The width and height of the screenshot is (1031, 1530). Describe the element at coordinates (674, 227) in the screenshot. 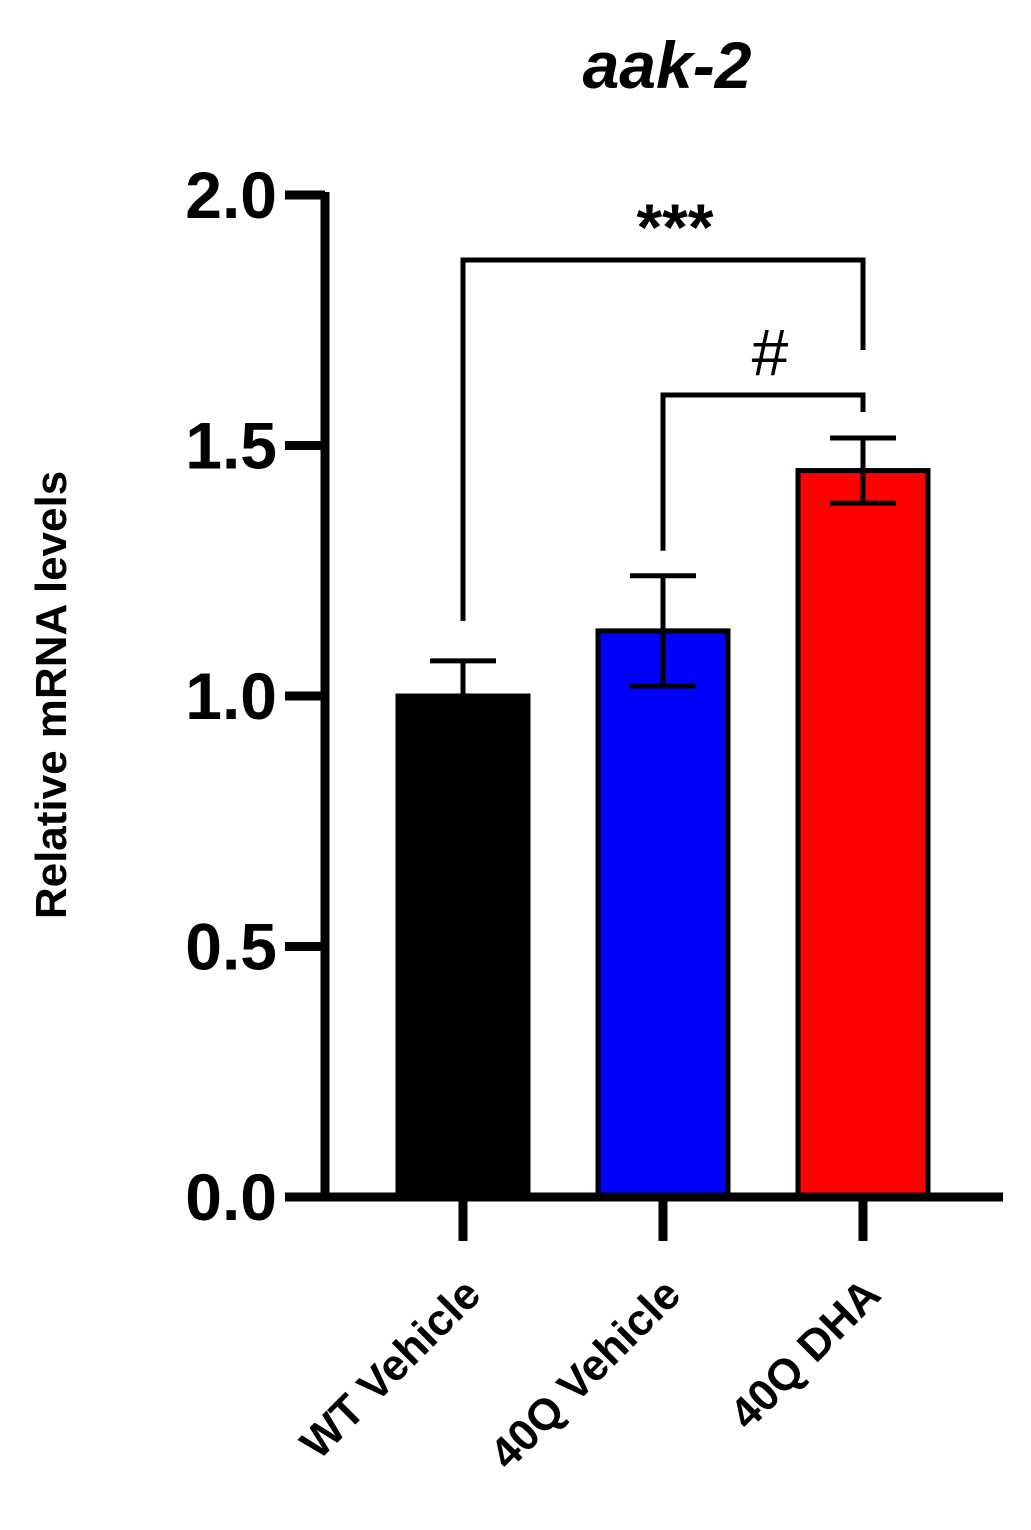

I see `significance-label-1: ***` at that location.